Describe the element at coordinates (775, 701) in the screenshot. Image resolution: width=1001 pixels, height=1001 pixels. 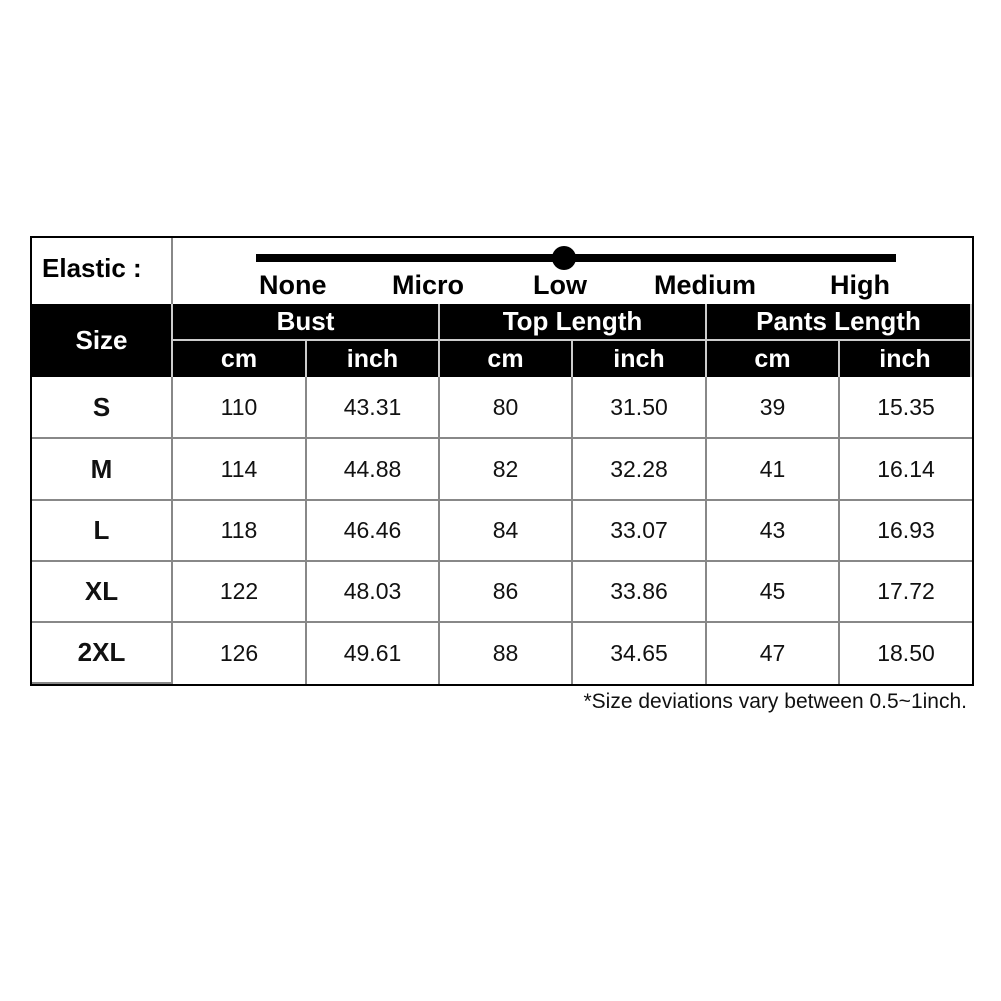
I see `size-deviation-note: *Size deviations vary between 0.5~1inch.` at that location.